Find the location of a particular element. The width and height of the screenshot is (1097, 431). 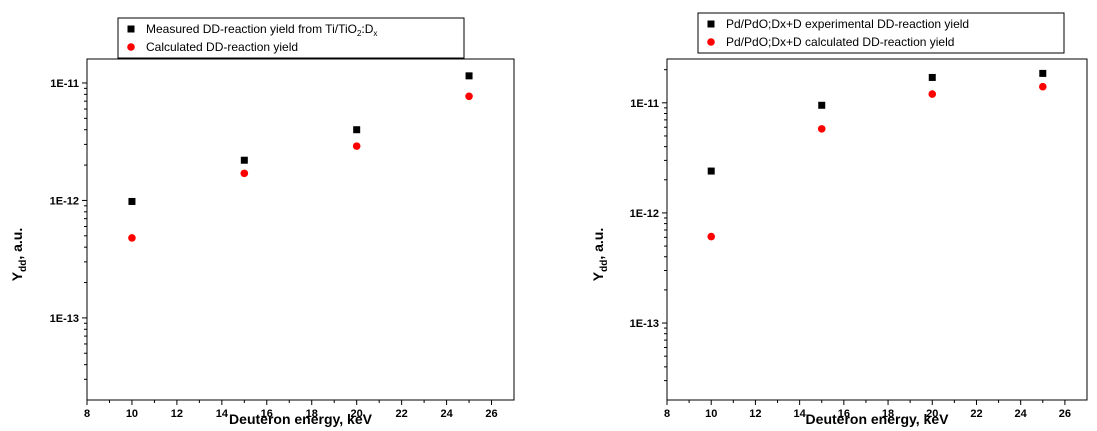

legend-label: Calculated DD-reaction yield is located at coordinates (222, 47).